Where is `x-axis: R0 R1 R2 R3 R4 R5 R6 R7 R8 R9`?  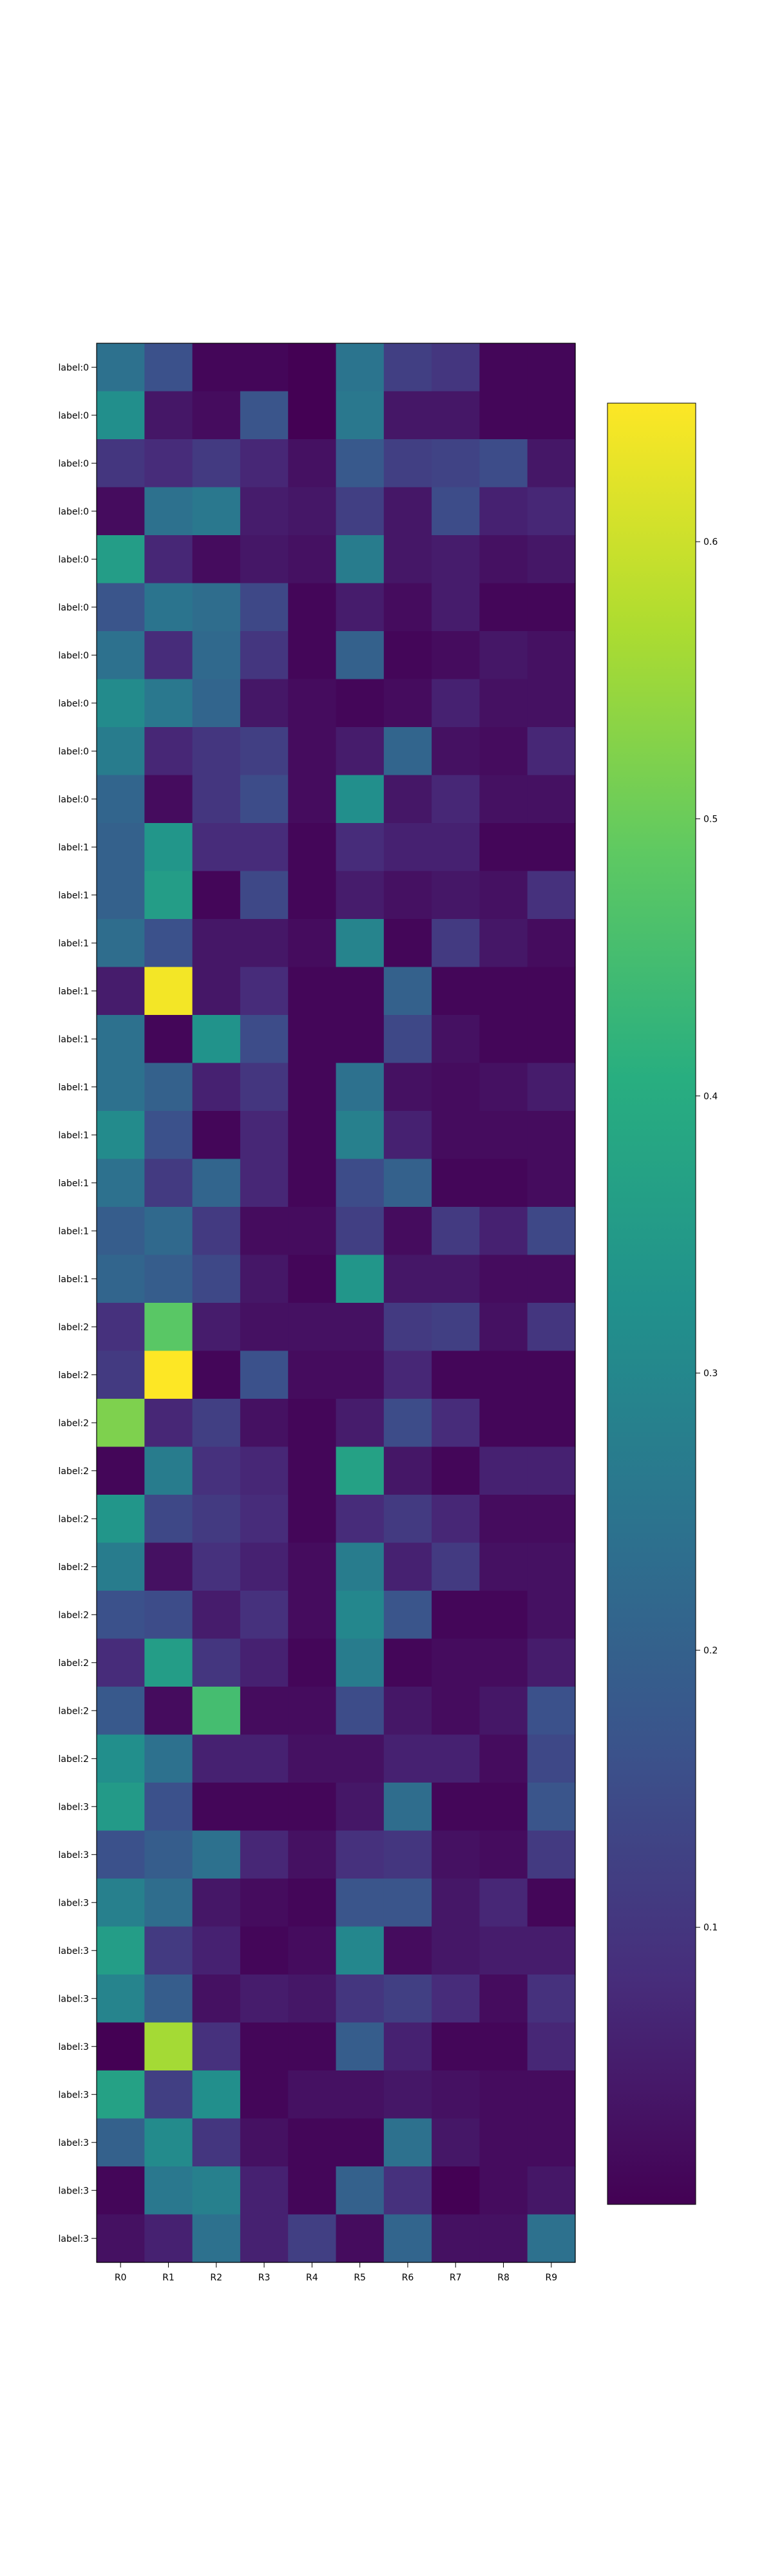
x-axis: R0 R1 R2 R3 R4 R5 R6 R7 R8 R9 is located at coordinates (336, 2272).